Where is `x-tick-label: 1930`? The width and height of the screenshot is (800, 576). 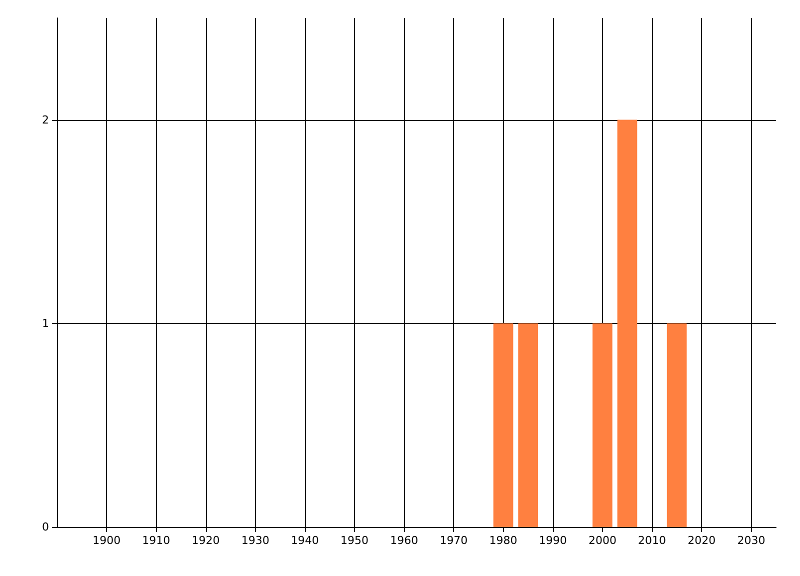 x-tick-label: 1930 is located at coordinates (255, 540).